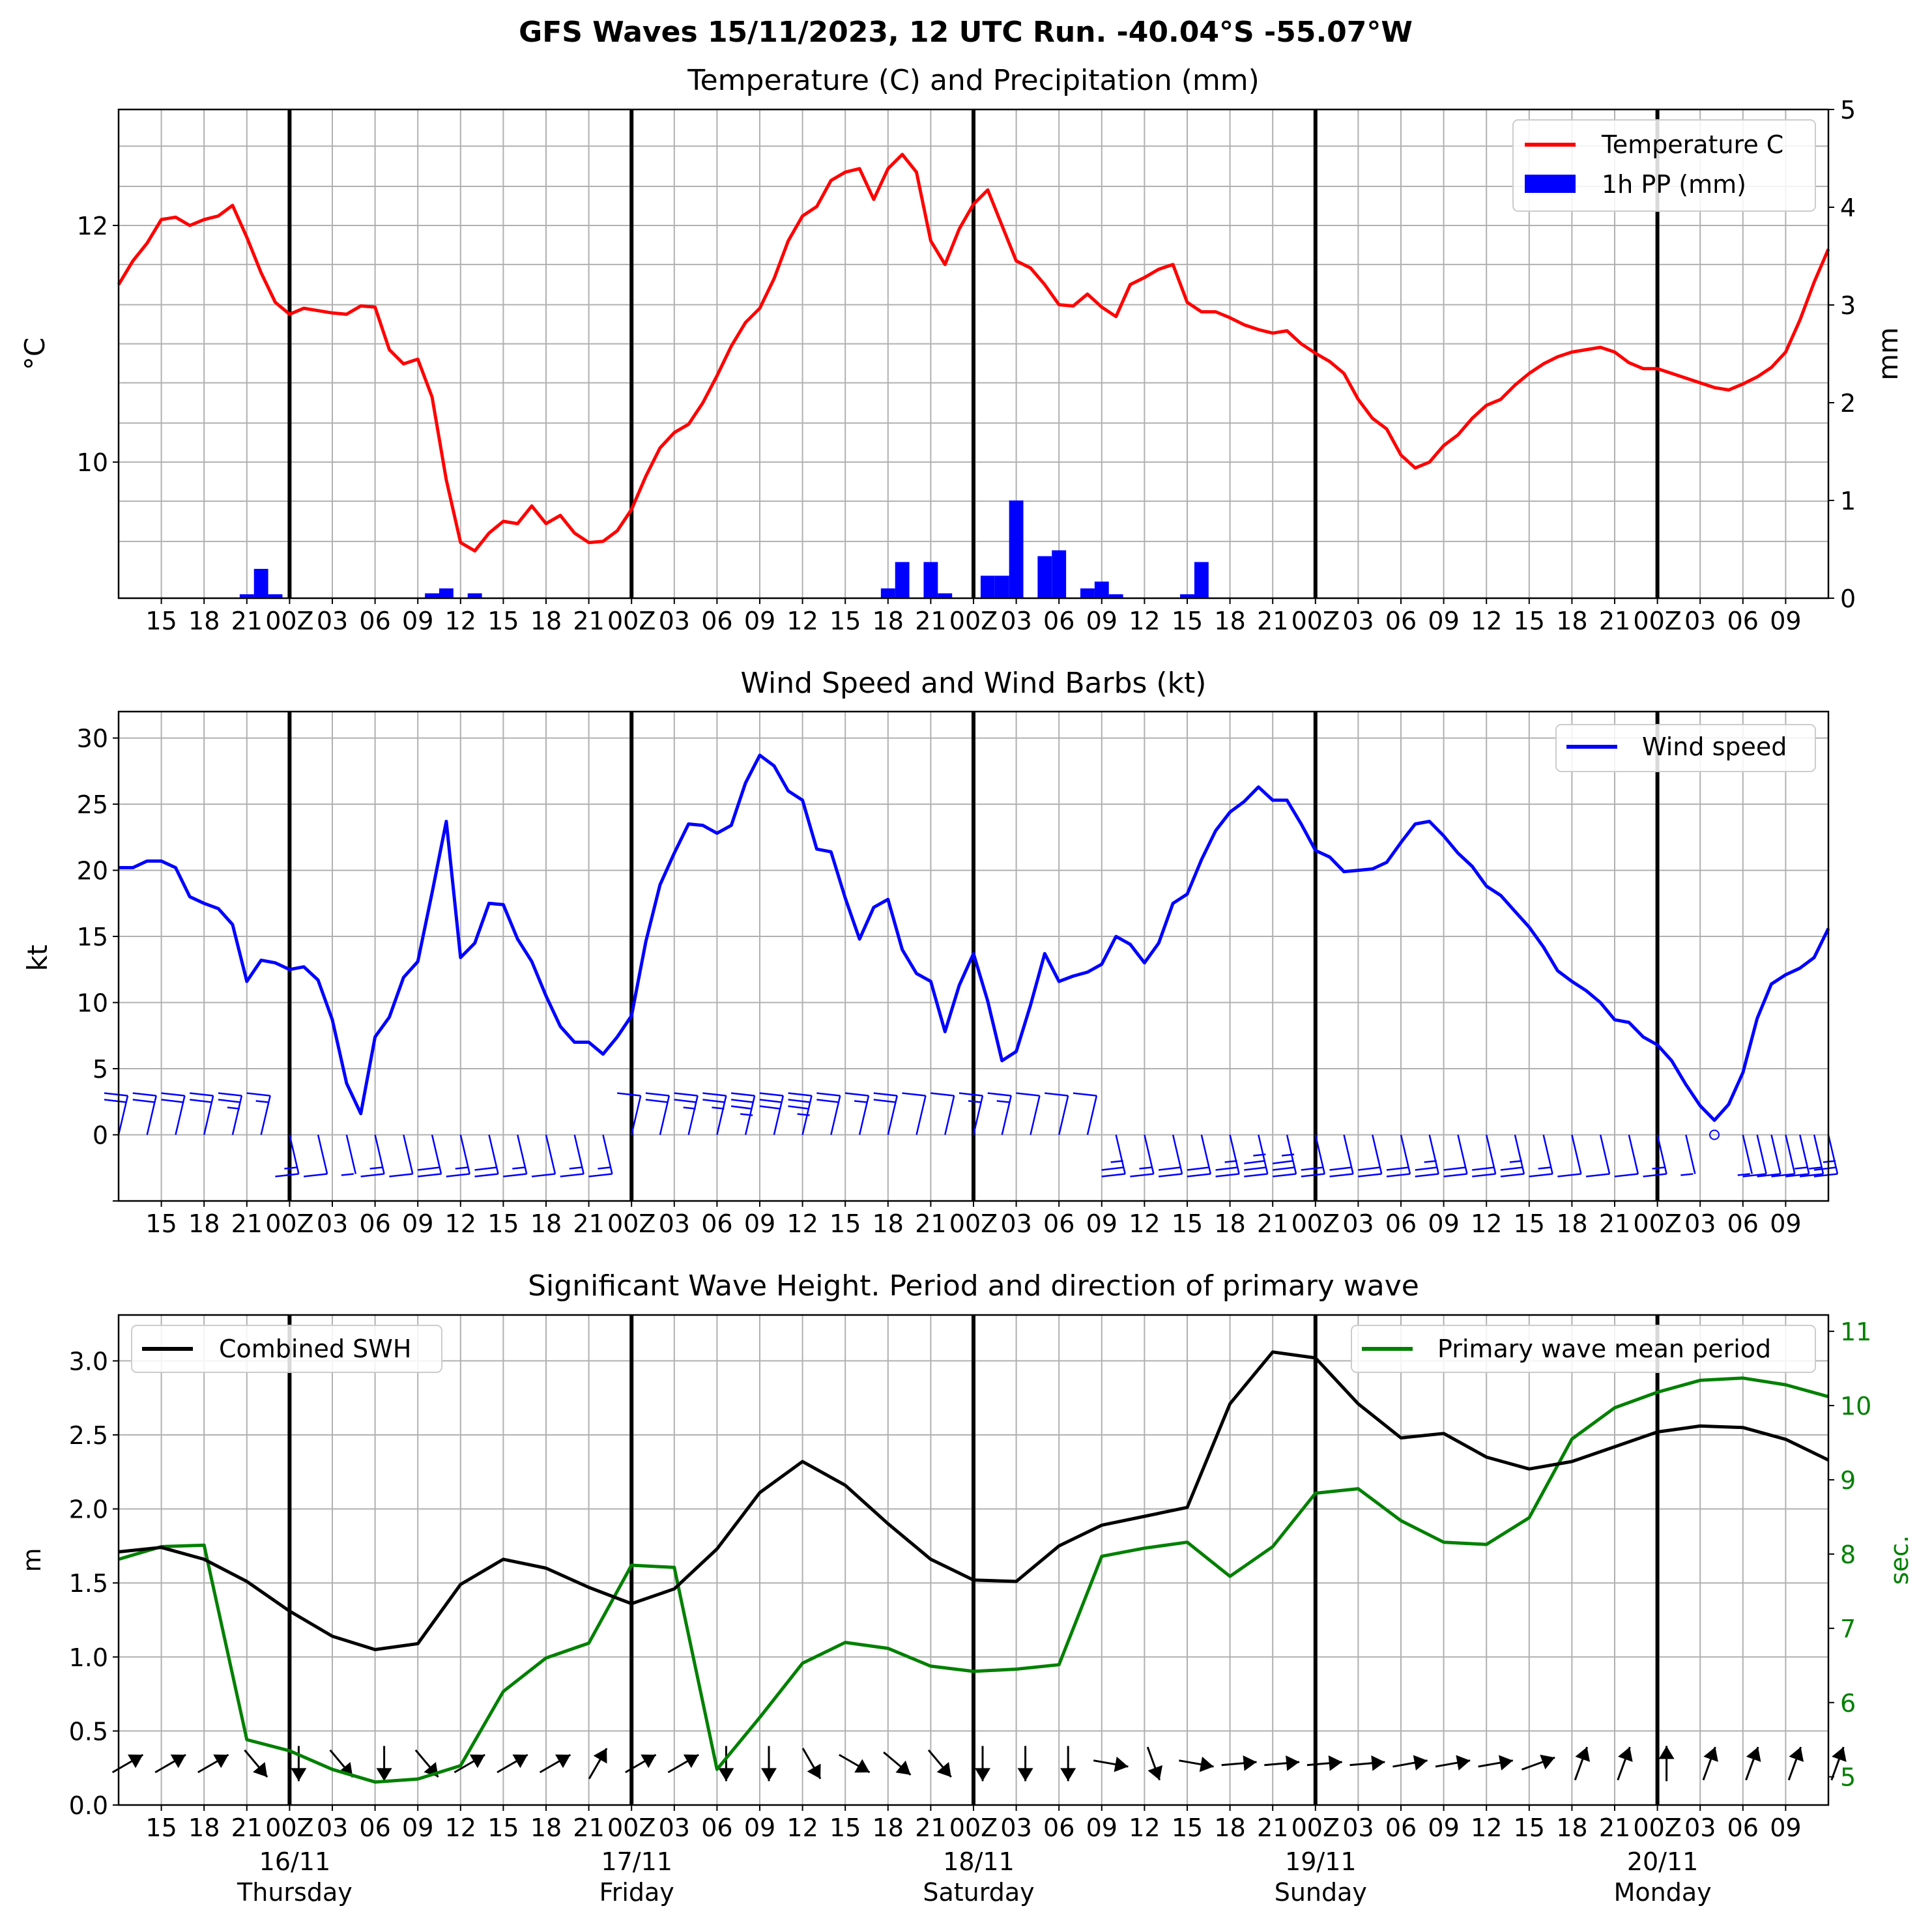 The image size is (1932, 1921). I want to click on swh-line, so click(974, 1500).